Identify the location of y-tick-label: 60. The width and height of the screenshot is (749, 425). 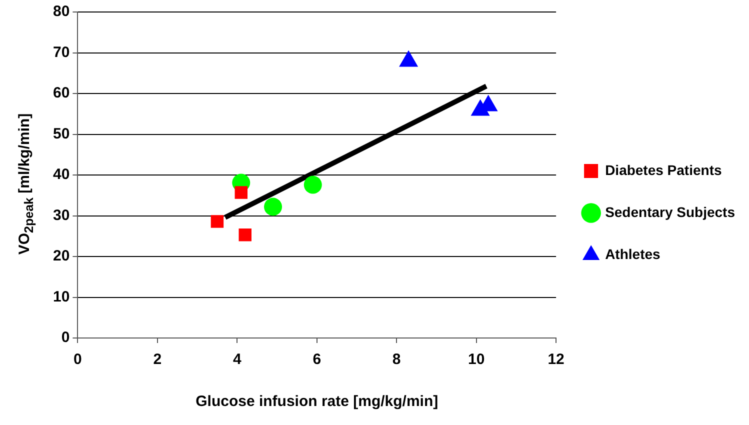
(61, 93).